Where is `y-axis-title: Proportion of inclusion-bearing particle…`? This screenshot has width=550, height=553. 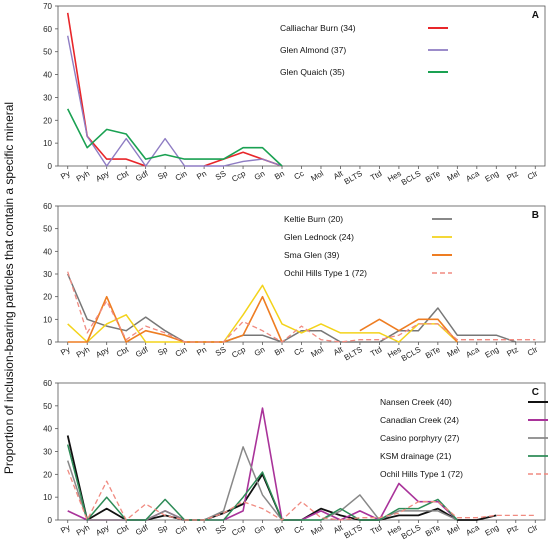 y-axis-title: Proportion of inclusion-bearing particle… is located at coordinates (9, 288).